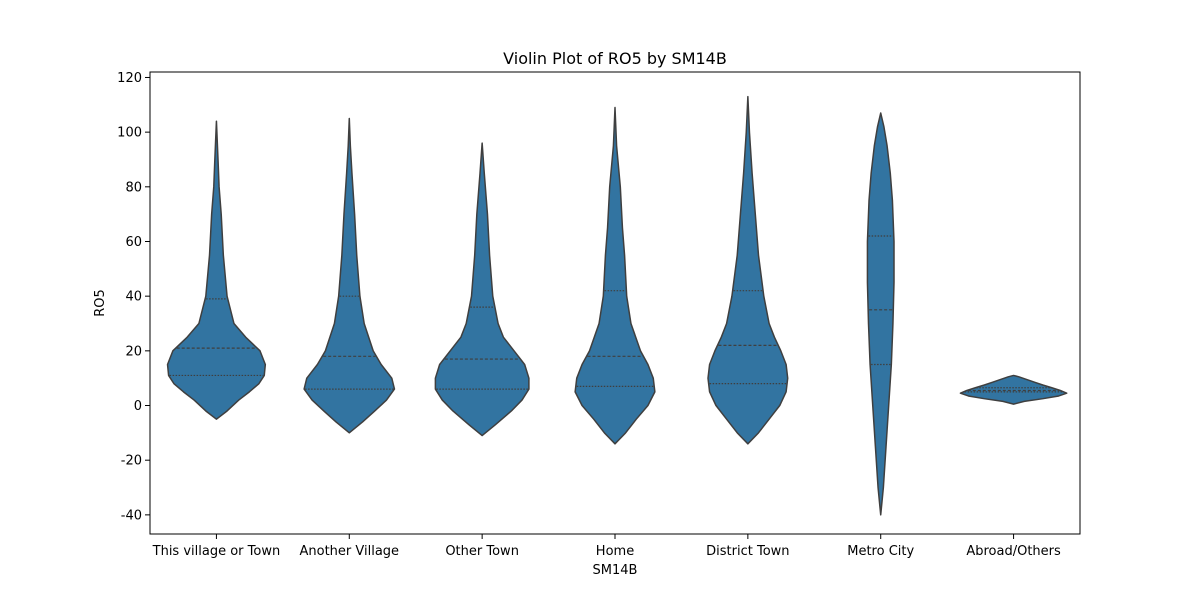 This screenshot has height=600, width=1200. What do you see at coordinates (747, 551) in the screenshot?
I see `x-tick-label: District Town` at bounding box center [747, 551].